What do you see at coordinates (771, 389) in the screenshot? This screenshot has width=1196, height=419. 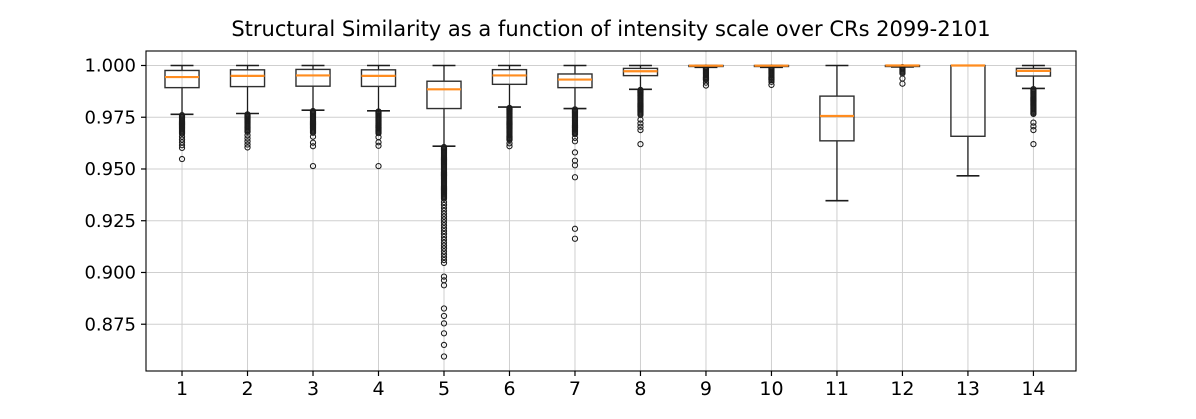 I see `x-tick-label: 10` at bounding box center [771, 389].